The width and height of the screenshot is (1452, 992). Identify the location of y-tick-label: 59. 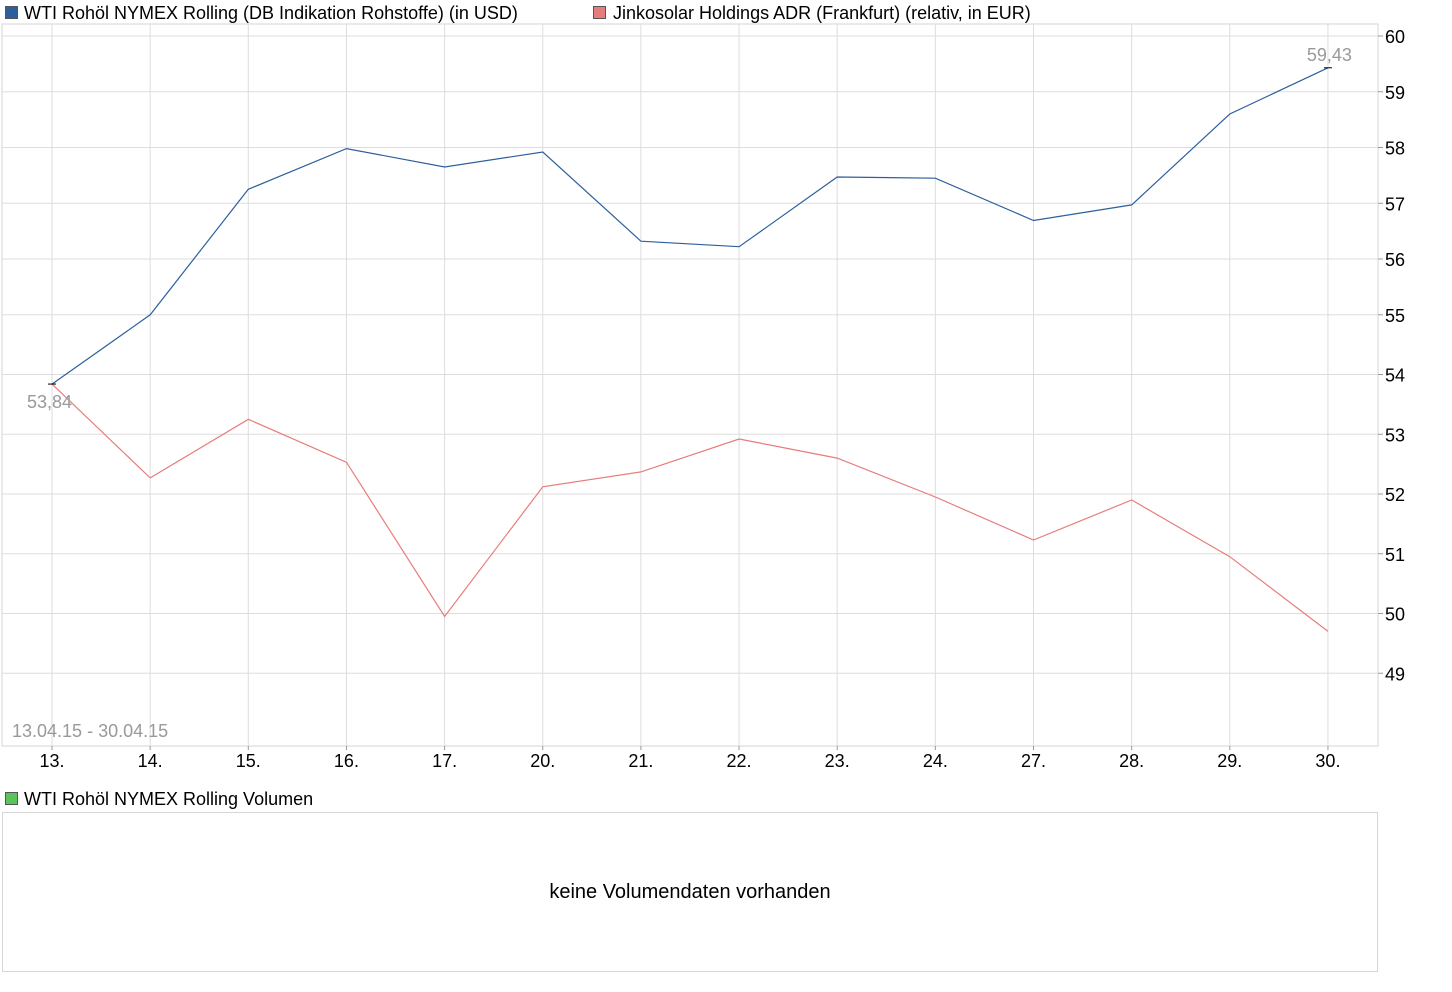
(1395, 93).